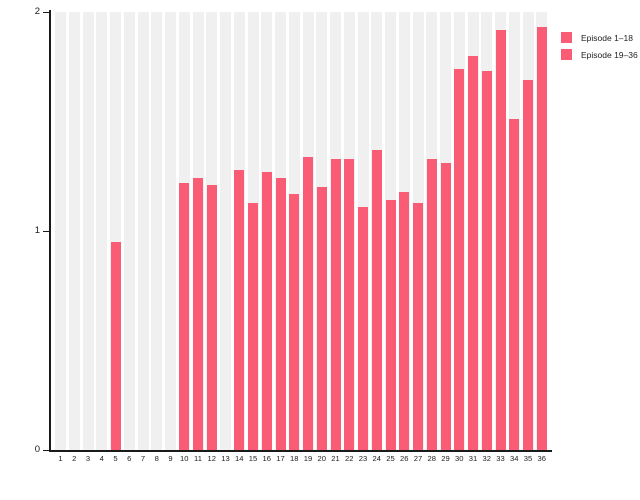  Describe the element at coordinates (115, 458) in the screenshot. I see `x-tick-label-5: 5` at that location.